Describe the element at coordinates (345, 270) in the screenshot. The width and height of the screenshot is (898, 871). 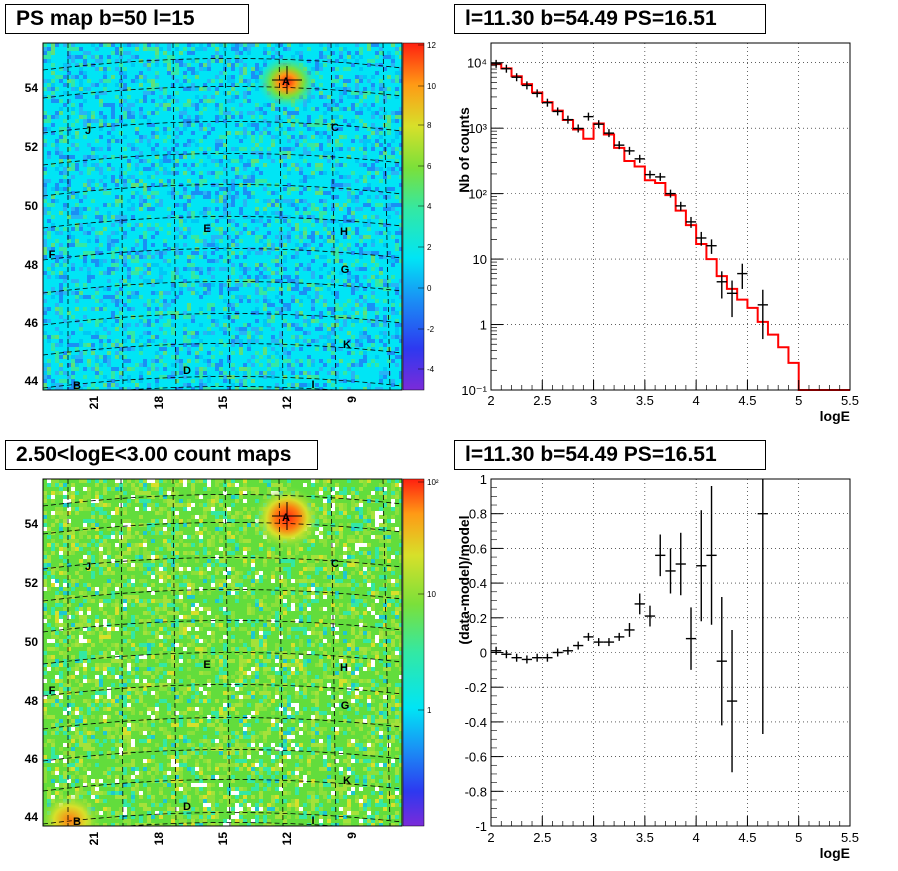
I see `source-label-g: G` at that location.